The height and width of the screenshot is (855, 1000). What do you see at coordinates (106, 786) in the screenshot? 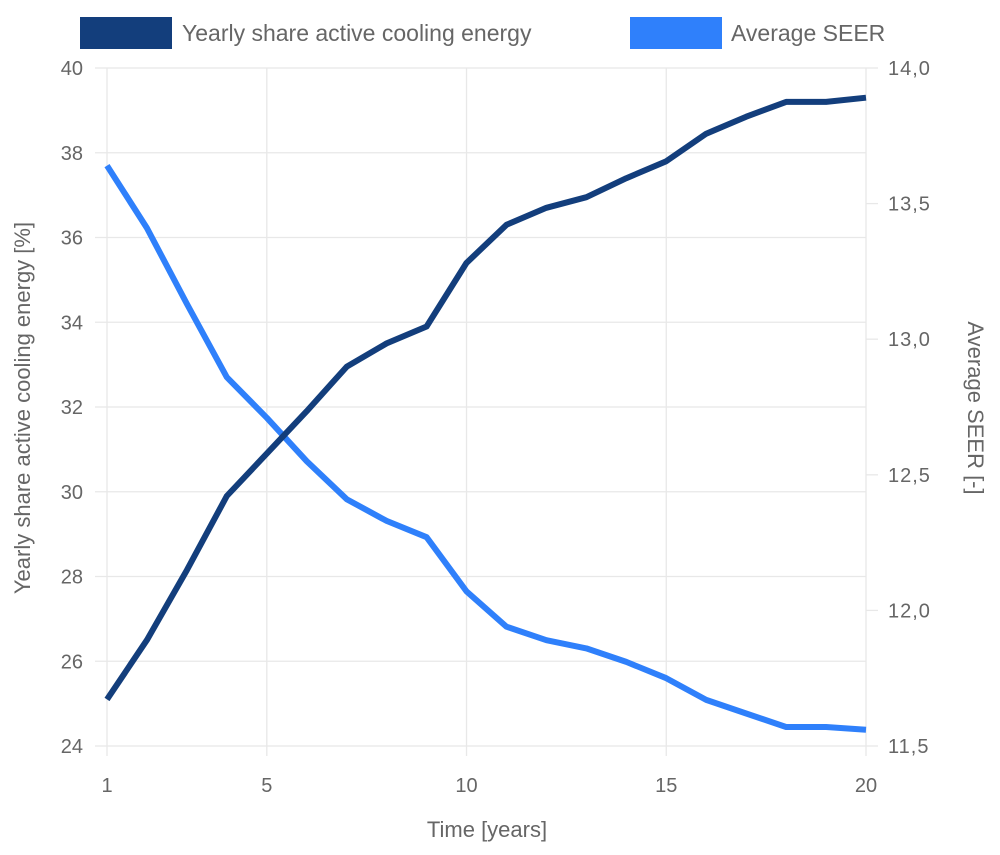
I see `x-tick-label: 1` at bounding box center [106, 786].